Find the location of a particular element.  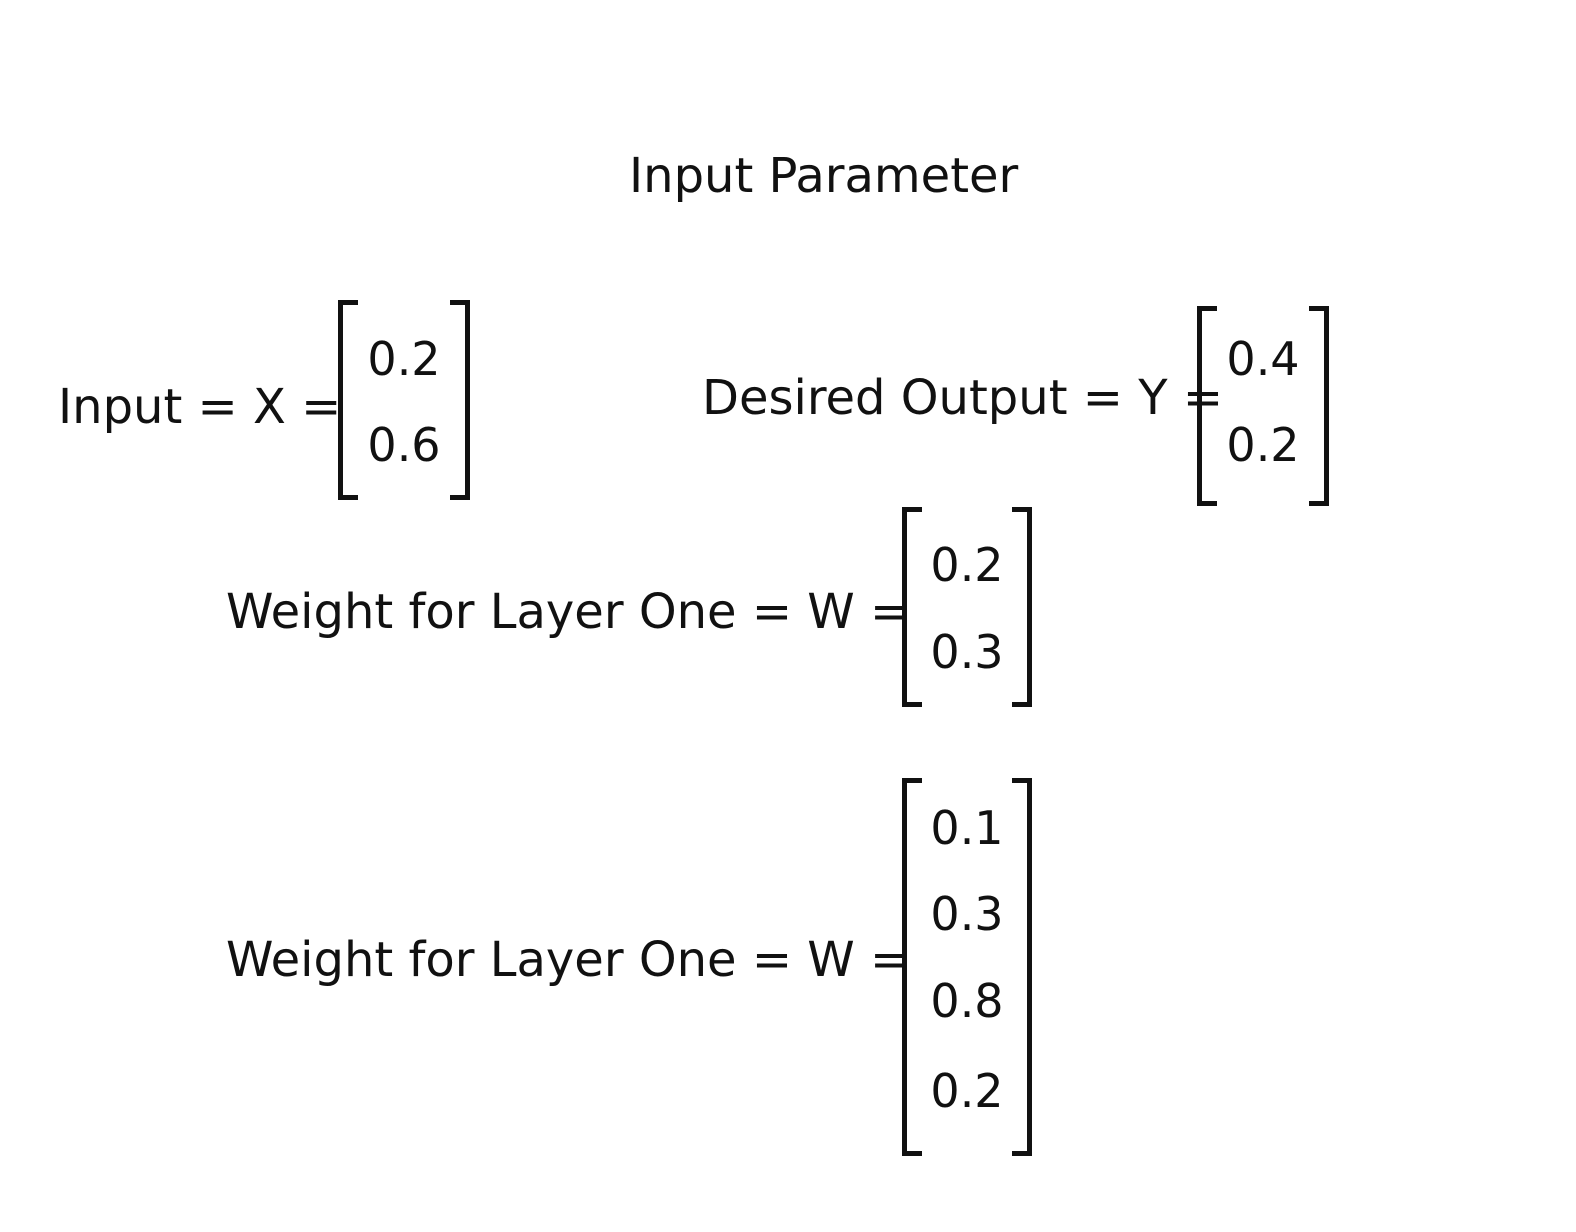

matrix-cell: 0.4 is located at coordinates (1263, 359).